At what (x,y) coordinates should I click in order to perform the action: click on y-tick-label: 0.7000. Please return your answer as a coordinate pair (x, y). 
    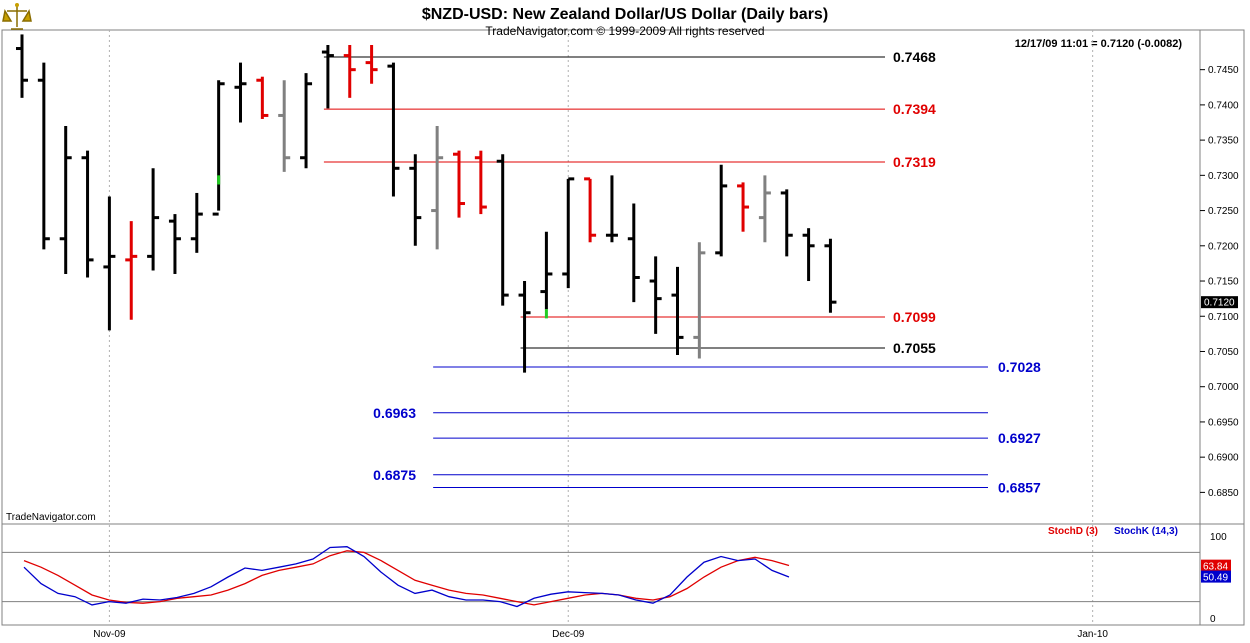
    Looking at the image, I should click on (1223, 387).